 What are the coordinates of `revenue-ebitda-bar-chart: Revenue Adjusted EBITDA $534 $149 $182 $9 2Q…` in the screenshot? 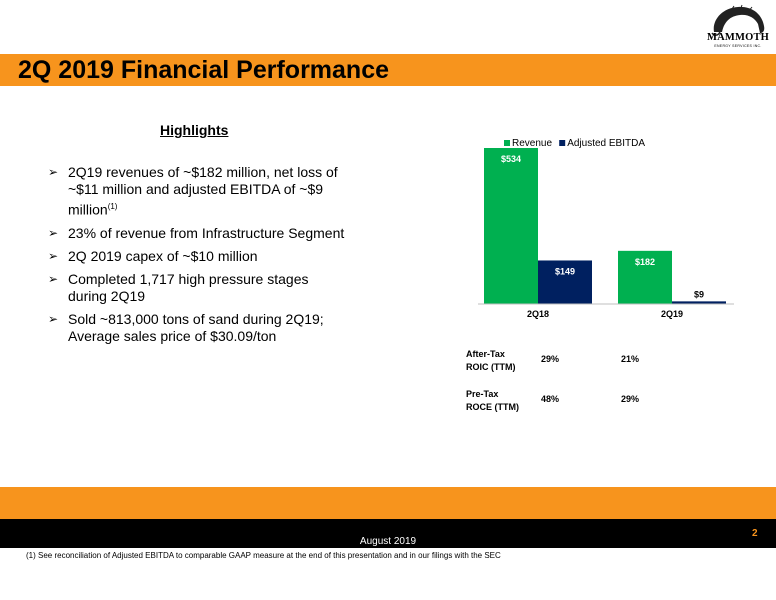 It's located at (606, 228).